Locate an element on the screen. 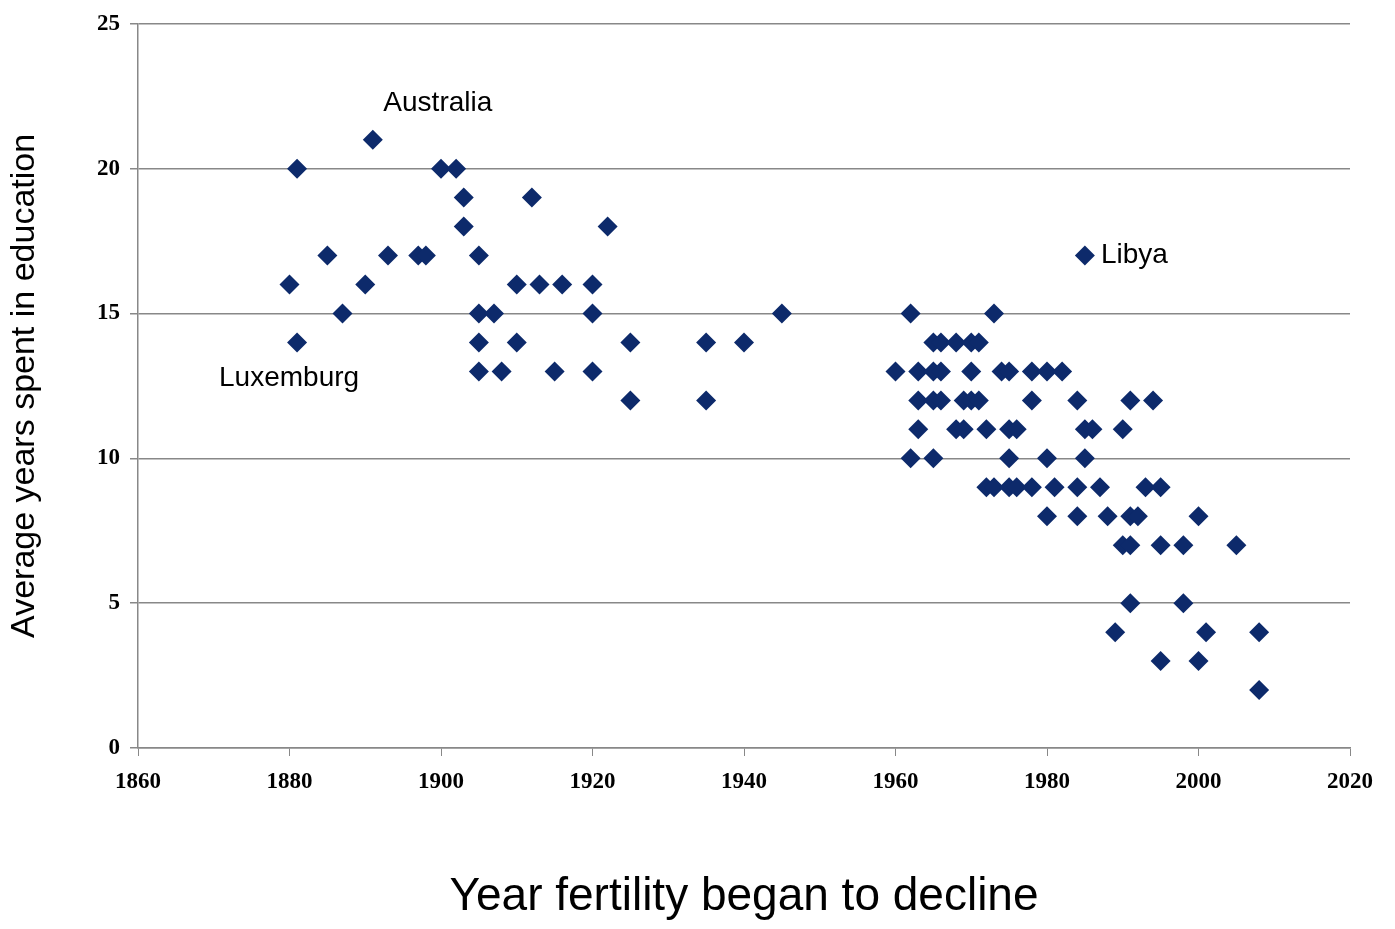 The width and height of the screenshot is (1395, 929). annotation: Luxemburg is located at coordinates (289, 377).